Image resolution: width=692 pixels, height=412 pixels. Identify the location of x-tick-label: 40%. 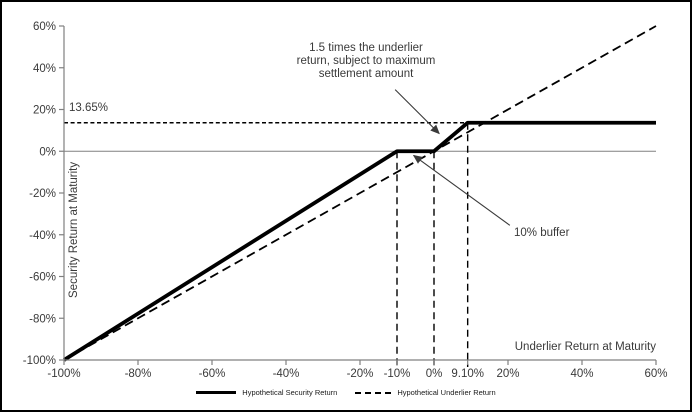
(581, 374).